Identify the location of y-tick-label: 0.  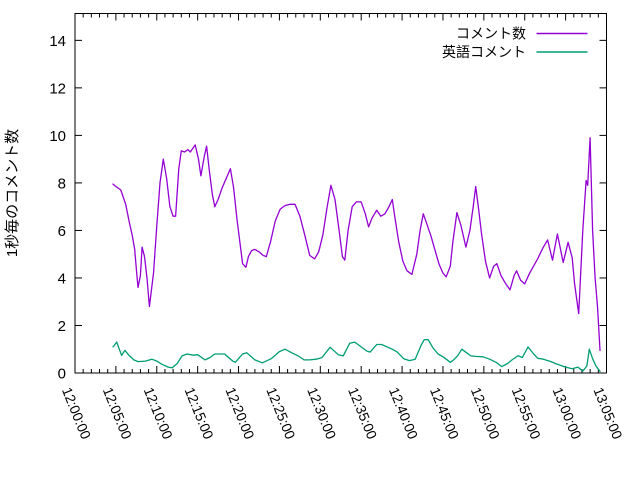
(62, 374).